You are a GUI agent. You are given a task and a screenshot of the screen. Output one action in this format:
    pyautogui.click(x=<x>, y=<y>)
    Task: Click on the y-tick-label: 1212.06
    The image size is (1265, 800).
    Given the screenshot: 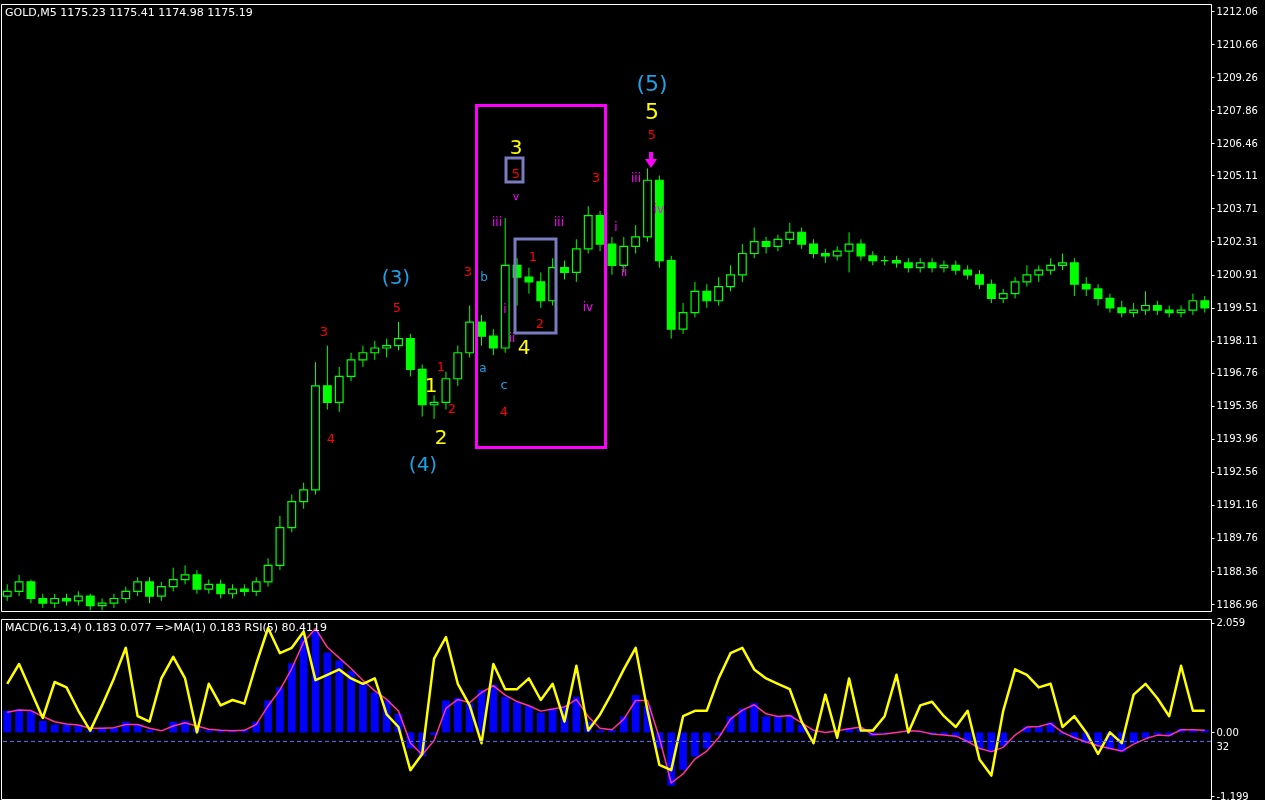 What is the action you would take?
    pyautogui.click(x=1237, y=11)
    